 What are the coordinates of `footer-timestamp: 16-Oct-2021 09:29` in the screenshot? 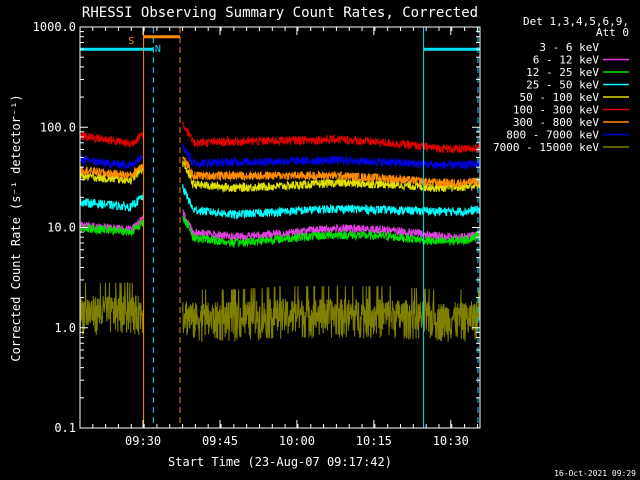 It's located at (595, 473).